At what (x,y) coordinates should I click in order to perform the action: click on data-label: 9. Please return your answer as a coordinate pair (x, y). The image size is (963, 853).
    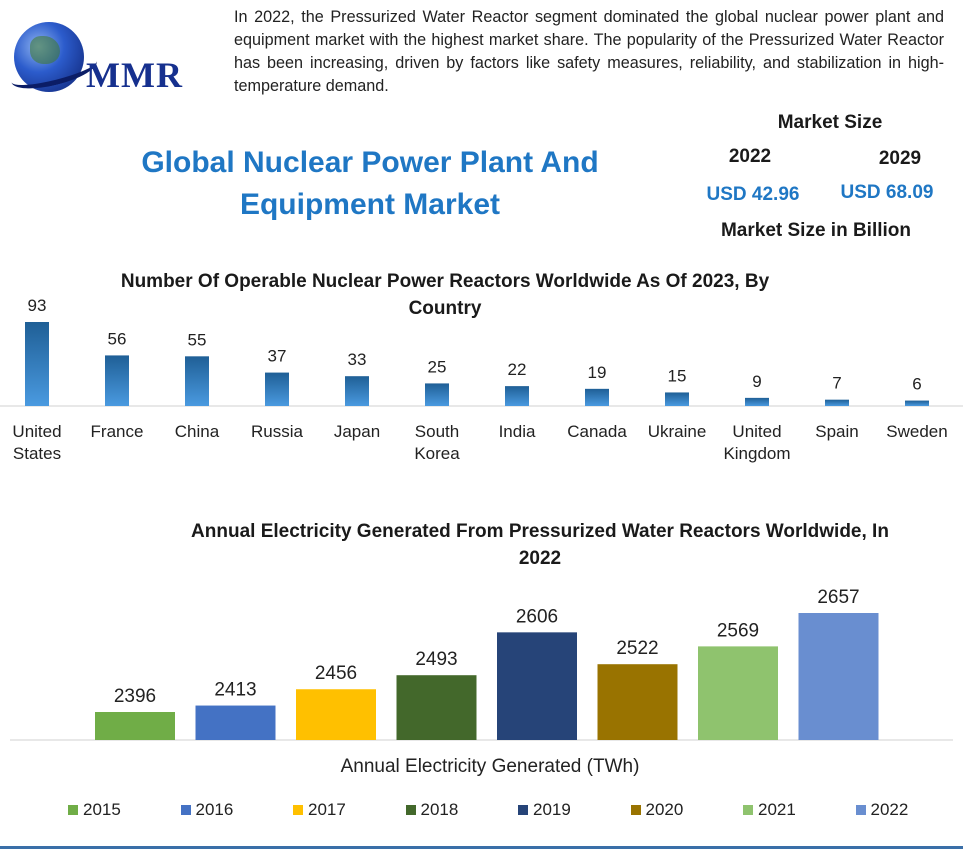
    Looking at the image, I should click on (756, 381).